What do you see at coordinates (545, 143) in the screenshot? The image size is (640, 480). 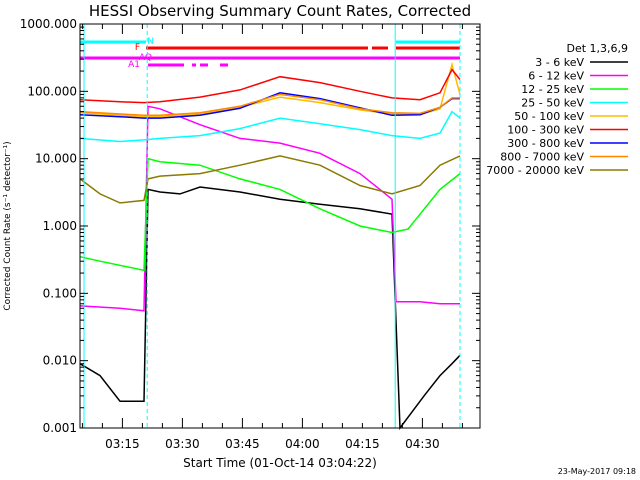 I see `legend-label: 300 - 800 keV` at bounding box center [545, 143].